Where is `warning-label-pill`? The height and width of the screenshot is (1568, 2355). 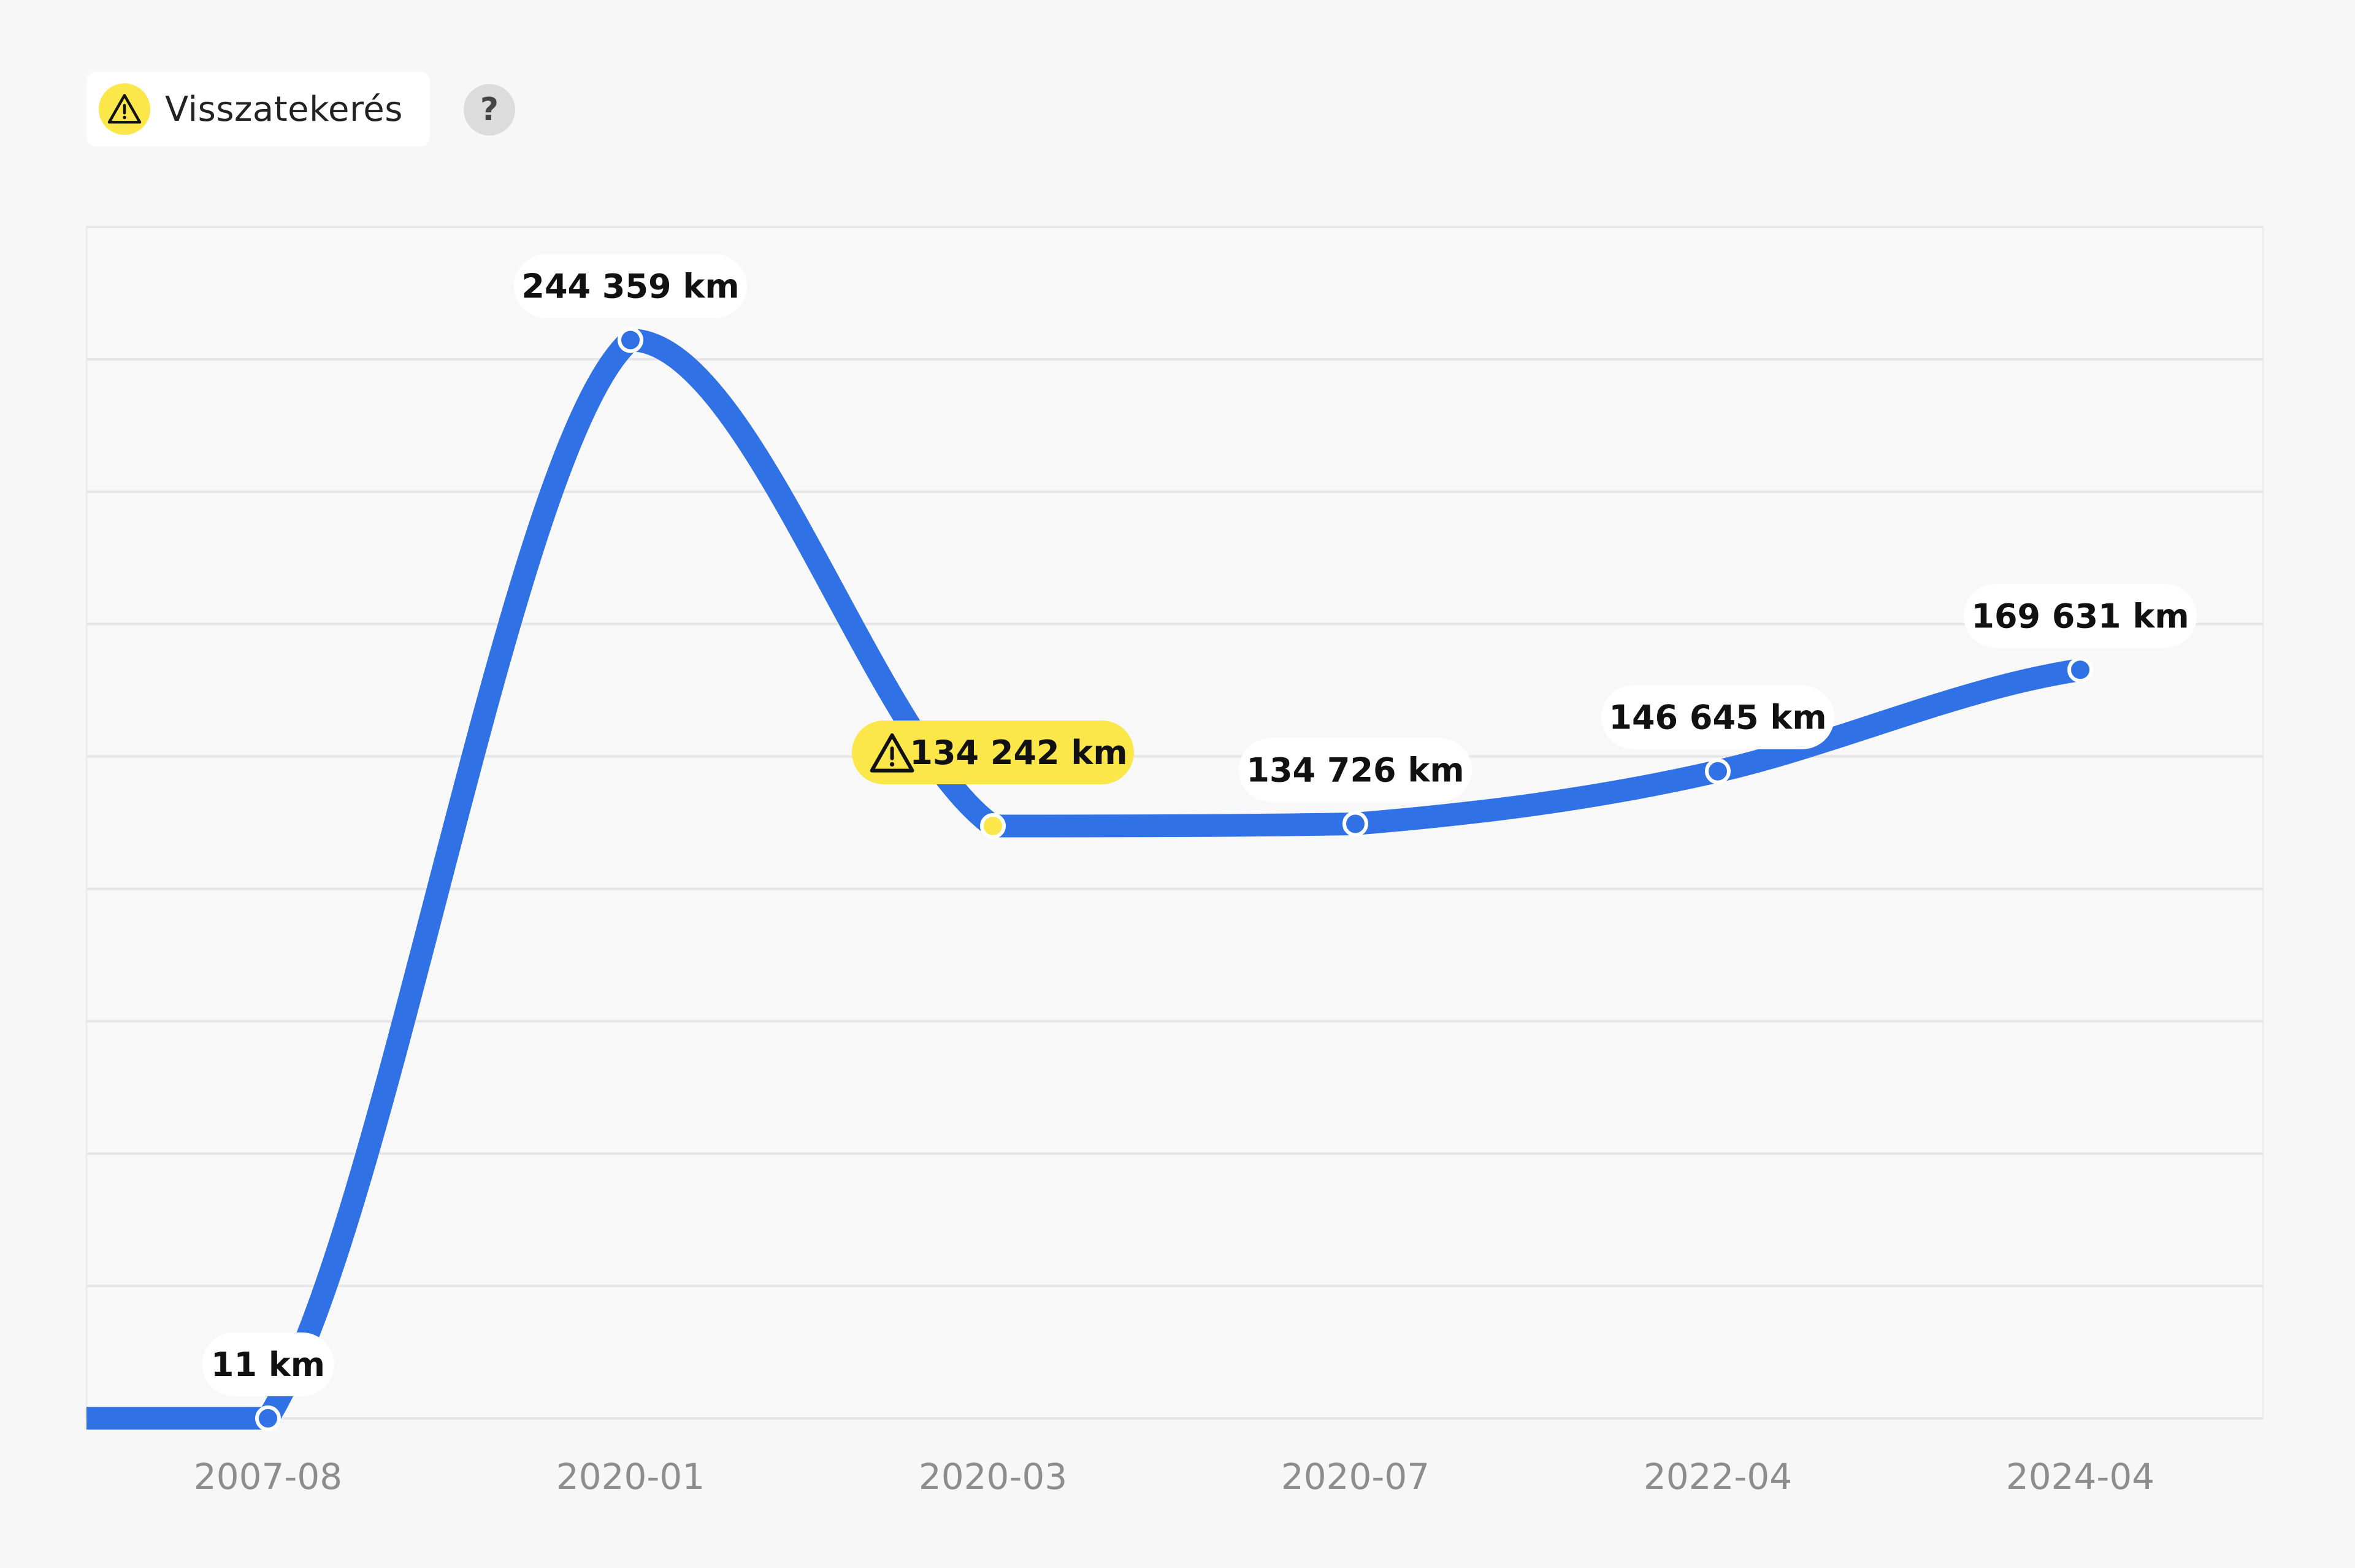 warning-label-pill is located at coordinates (993, 752).